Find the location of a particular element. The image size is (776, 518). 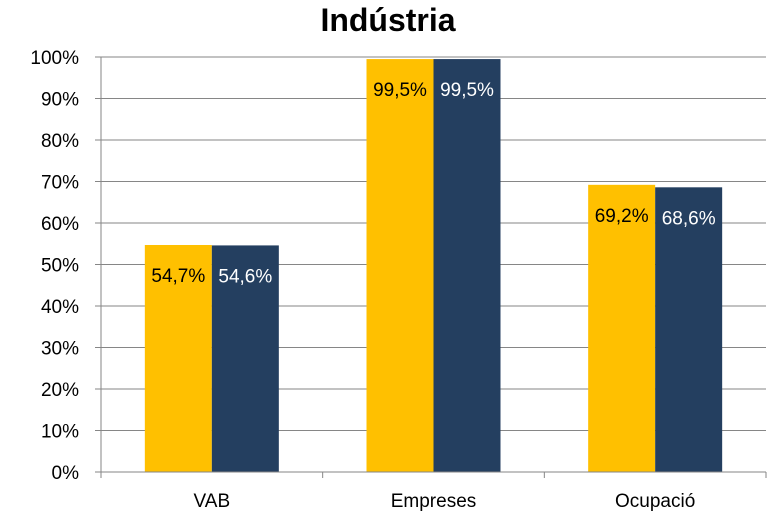

chart-title: Indústria is located at coordinates (388, 20).